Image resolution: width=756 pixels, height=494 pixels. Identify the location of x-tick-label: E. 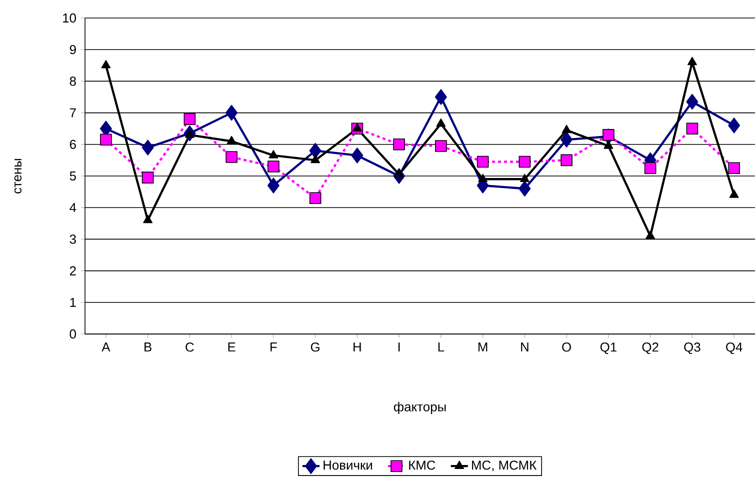
(232, 347).